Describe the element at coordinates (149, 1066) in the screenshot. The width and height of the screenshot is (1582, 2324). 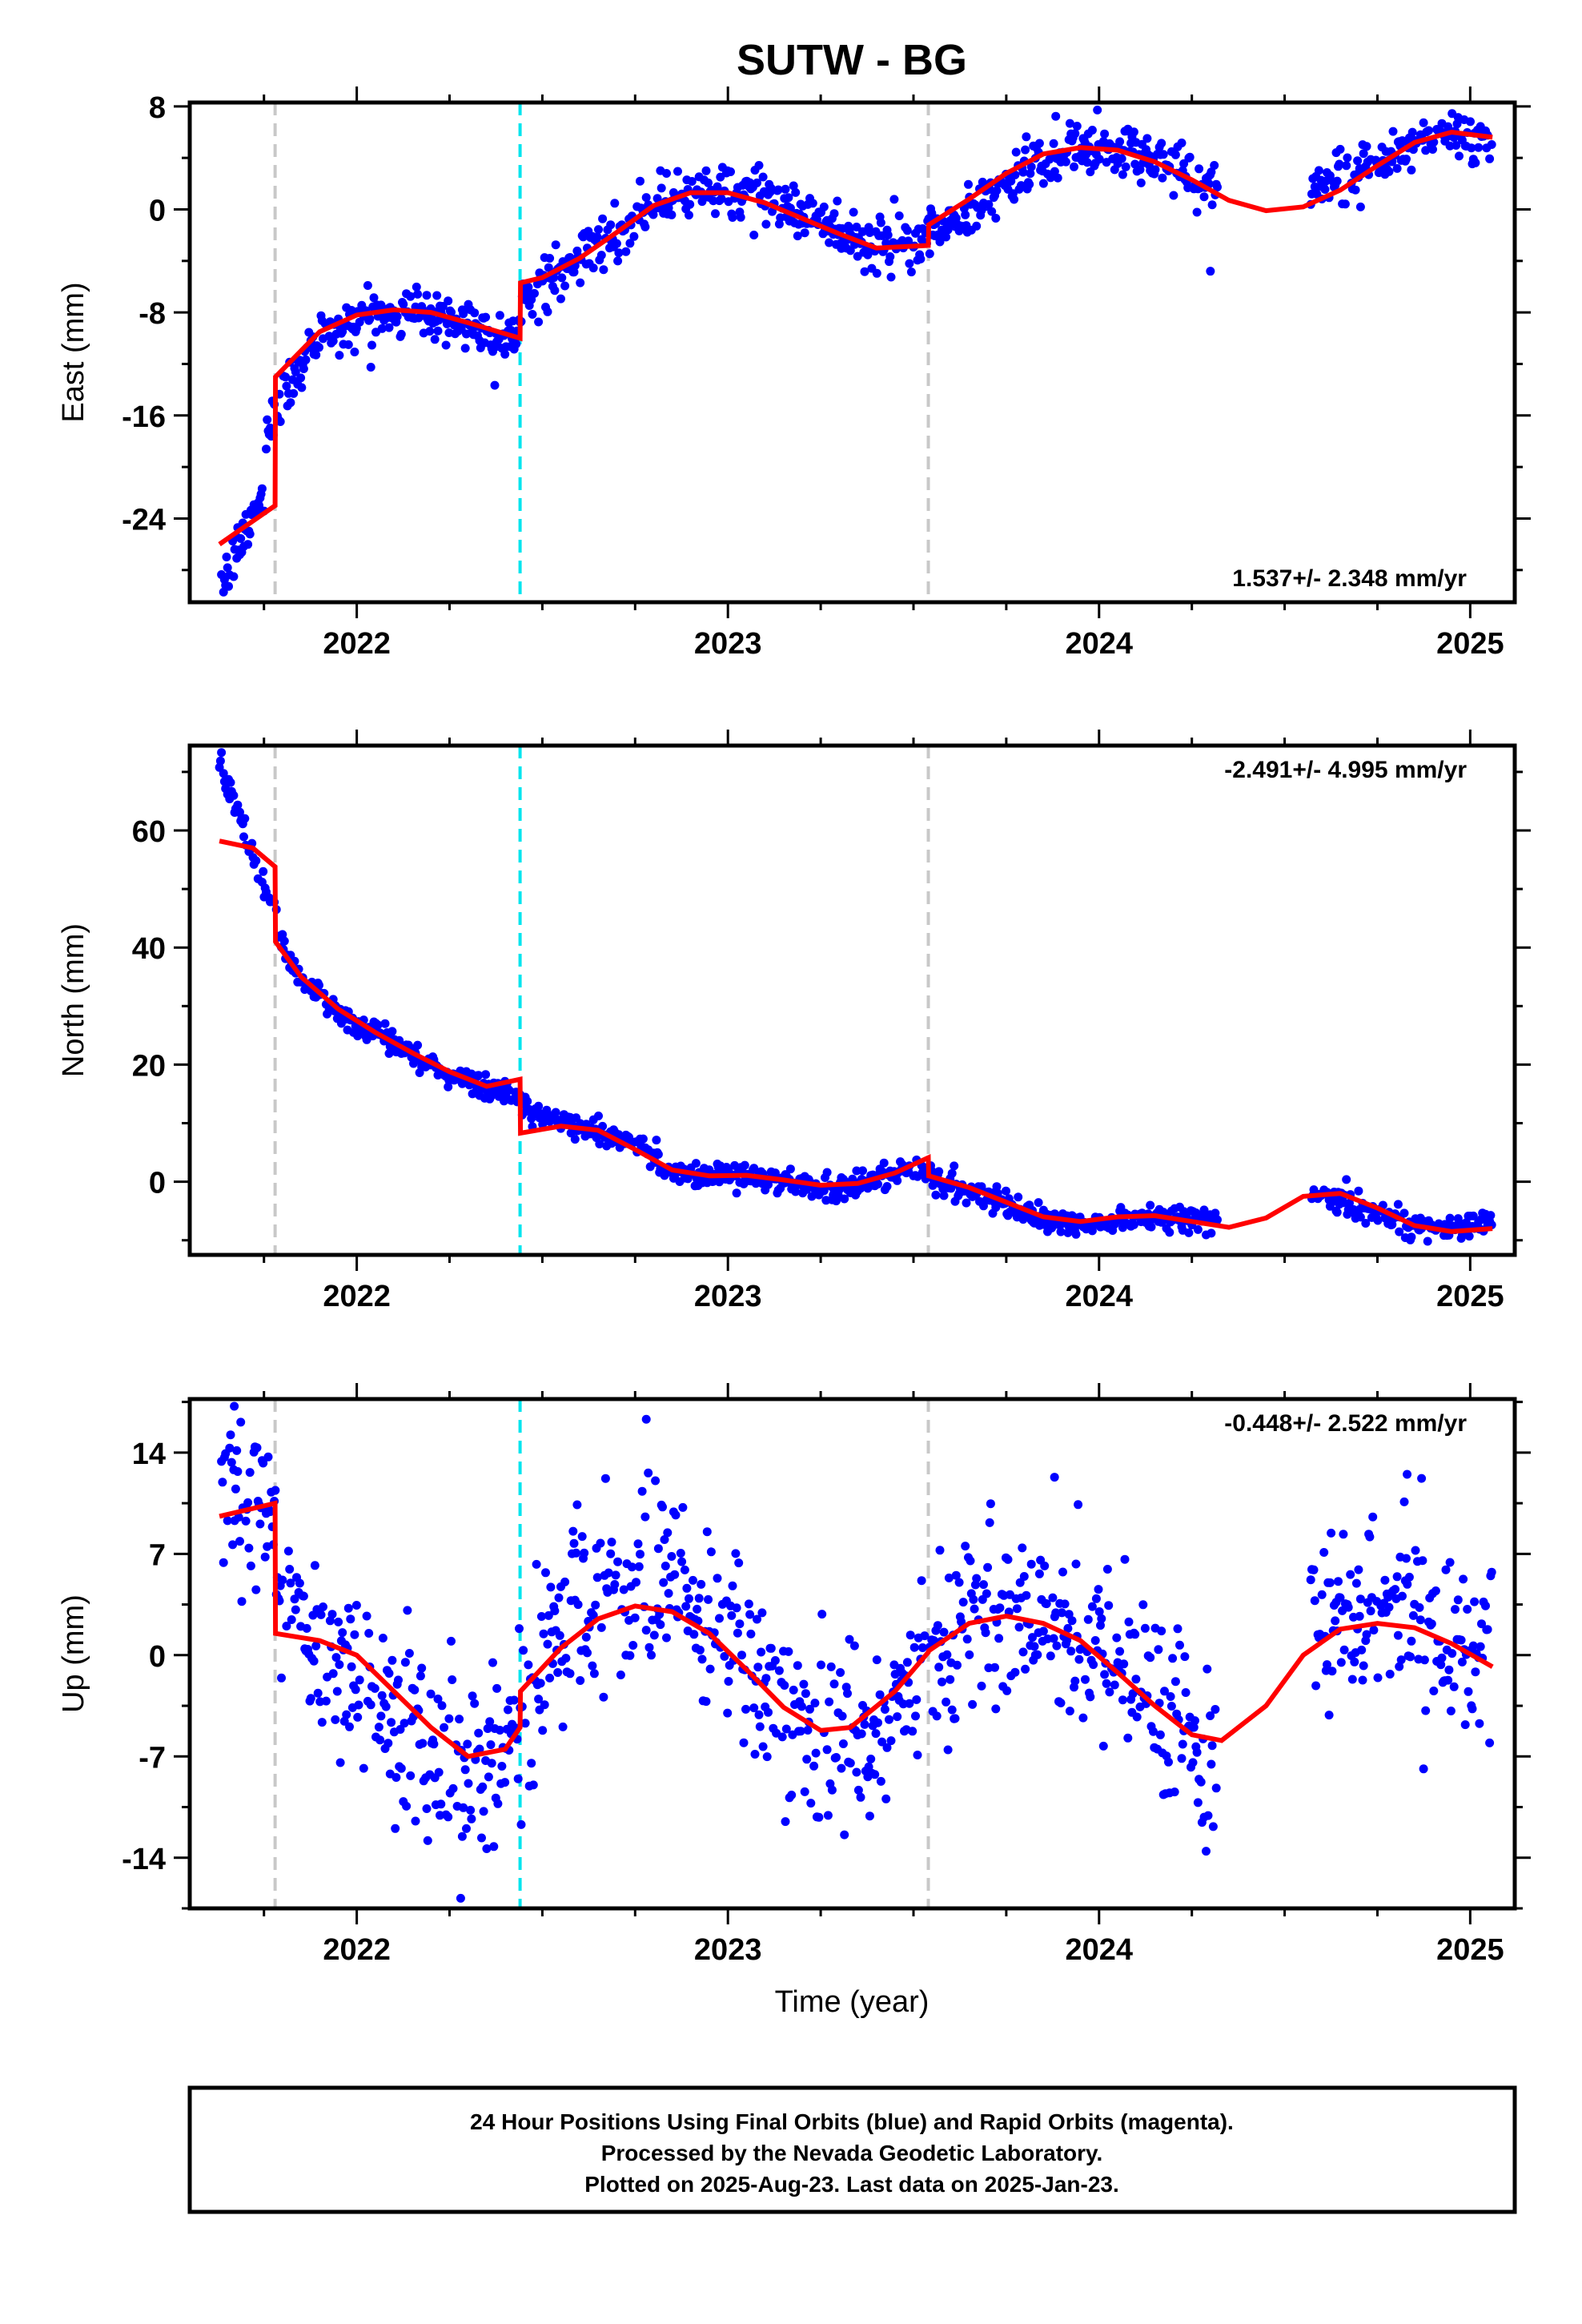
I see `y-tick-label: 20` at that location.